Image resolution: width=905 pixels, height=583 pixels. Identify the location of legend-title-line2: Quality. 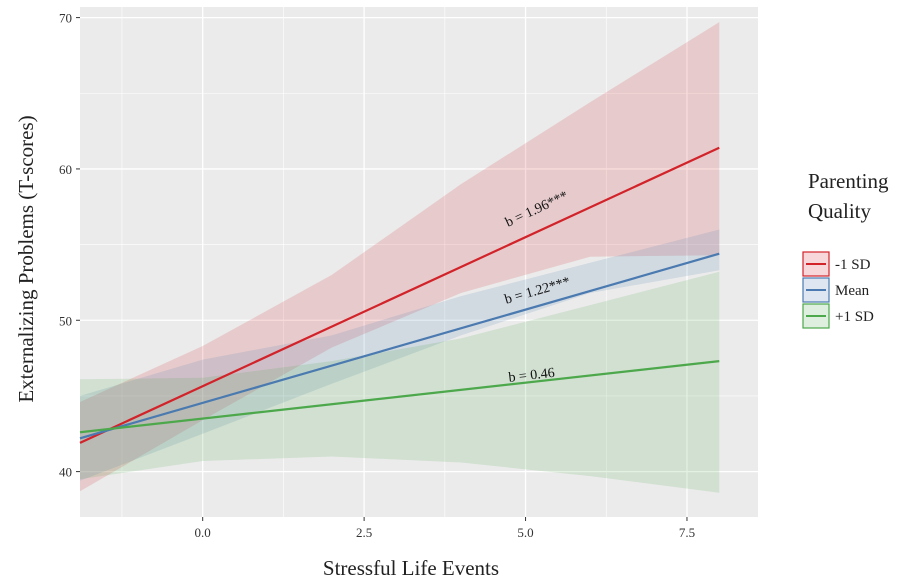
(839, 211).